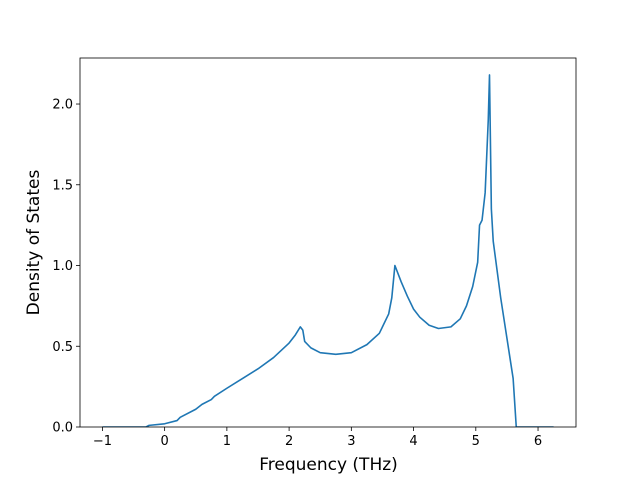  I want to click on x-tick-label: 2, so click(289, 441).